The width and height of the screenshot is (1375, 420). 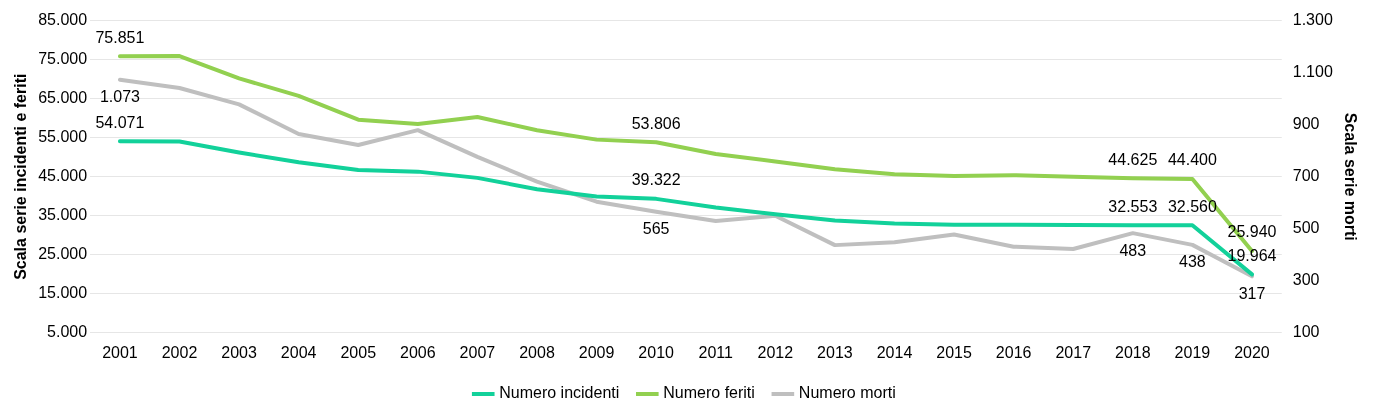 I want to click on data-label: 54.071, so click(x=120, y=122).